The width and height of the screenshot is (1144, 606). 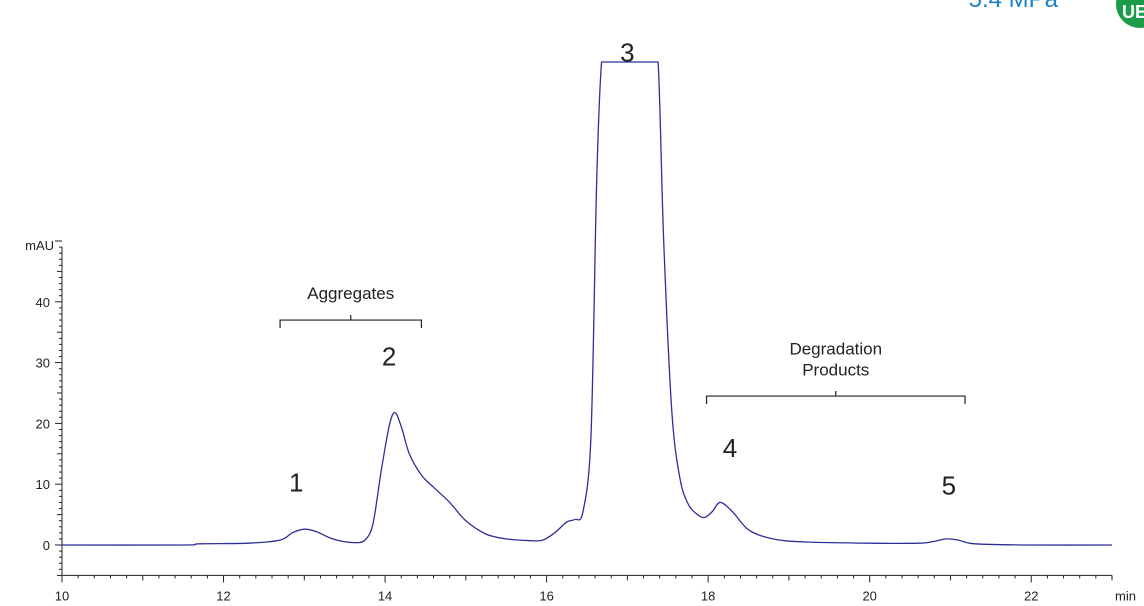 I want to click on x-tick-label: 10, so click(x=62, y=595).